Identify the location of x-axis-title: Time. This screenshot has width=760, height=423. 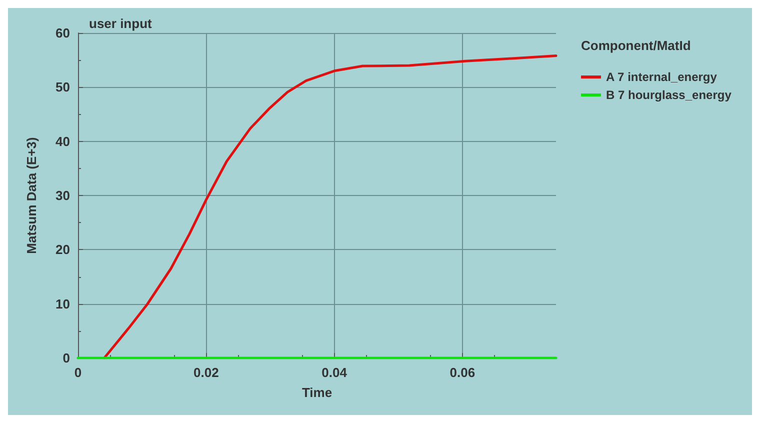
(317, 392).